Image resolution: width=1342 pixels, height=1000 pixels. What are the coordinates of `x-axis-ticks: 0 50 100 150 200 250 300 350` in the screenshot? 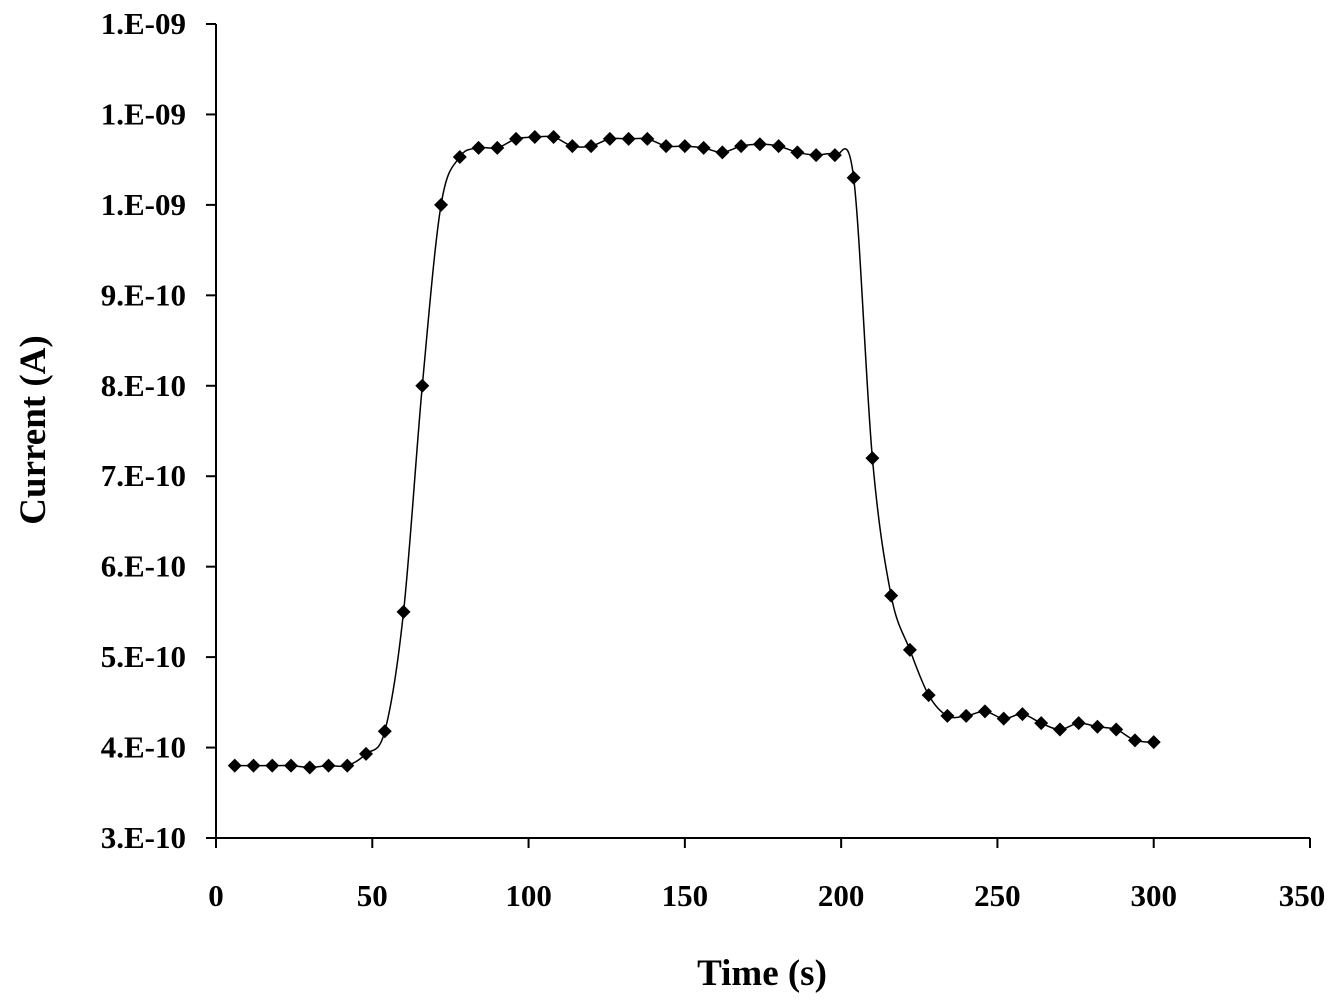 It's located at (766, 875).